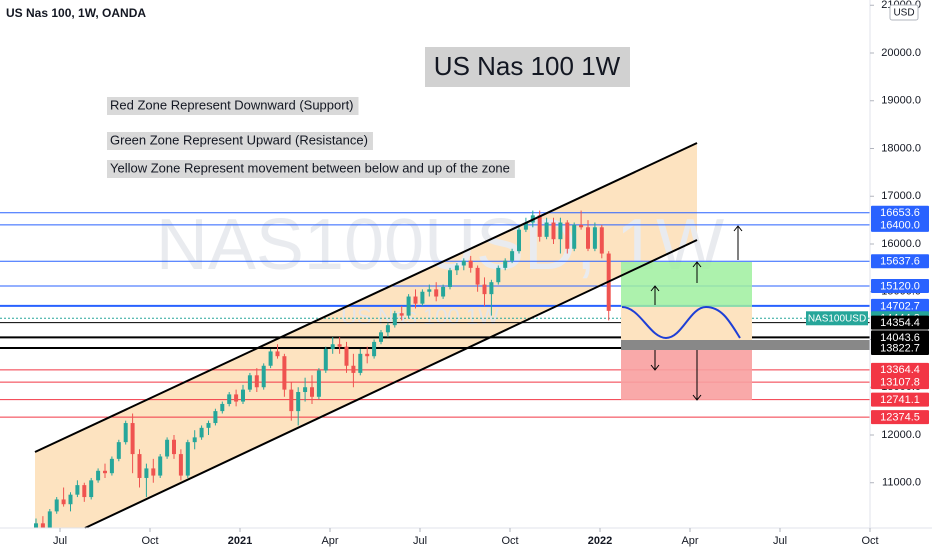  What do you see at coordinates (901, 53) in the screenshot?
I see `y-tick-label: 20000.0` at bounding box center [901, 53].